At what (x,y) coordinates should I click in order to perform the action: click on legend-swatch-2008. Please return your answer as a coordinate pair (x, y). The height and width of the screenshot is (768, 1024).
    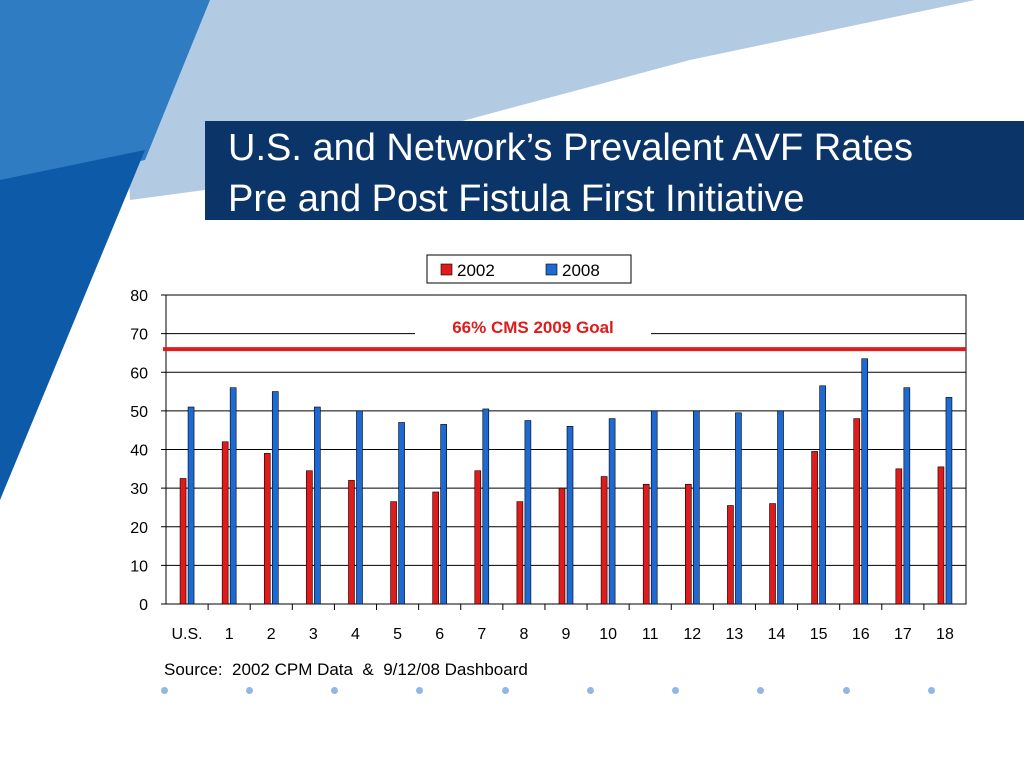
    Looking at the image, I should click on (551, 269).